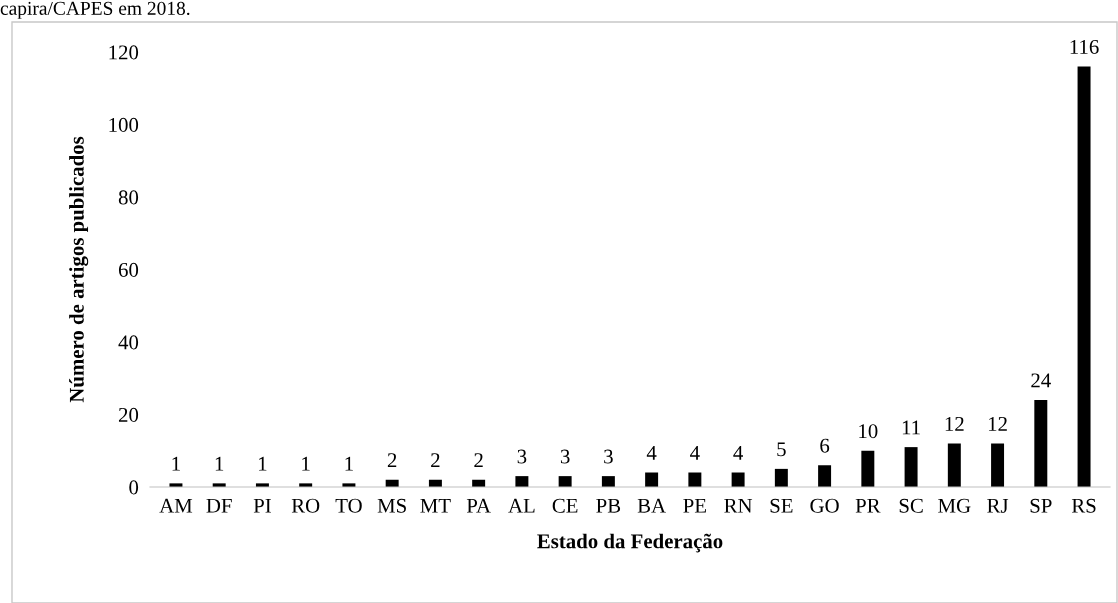 The image size is (1118, 603). Describe the element at coordinates (1084, 46) in the screenshot. I see `data-label: 116` at that location.